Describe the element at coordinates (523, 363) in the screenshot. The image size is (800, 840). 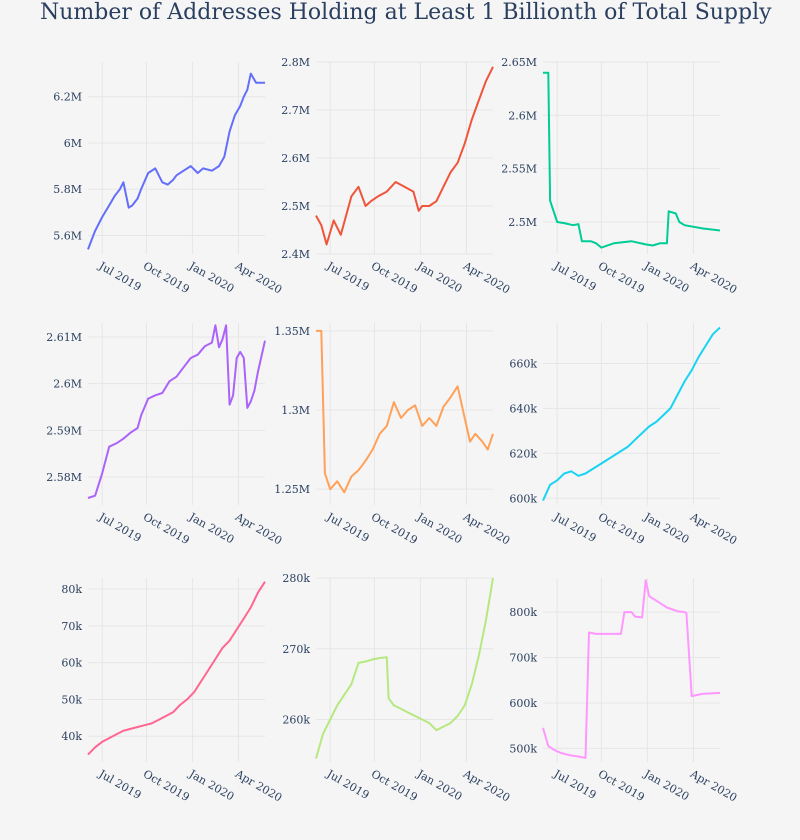
I see `y-tick-label: 660k` at that location.